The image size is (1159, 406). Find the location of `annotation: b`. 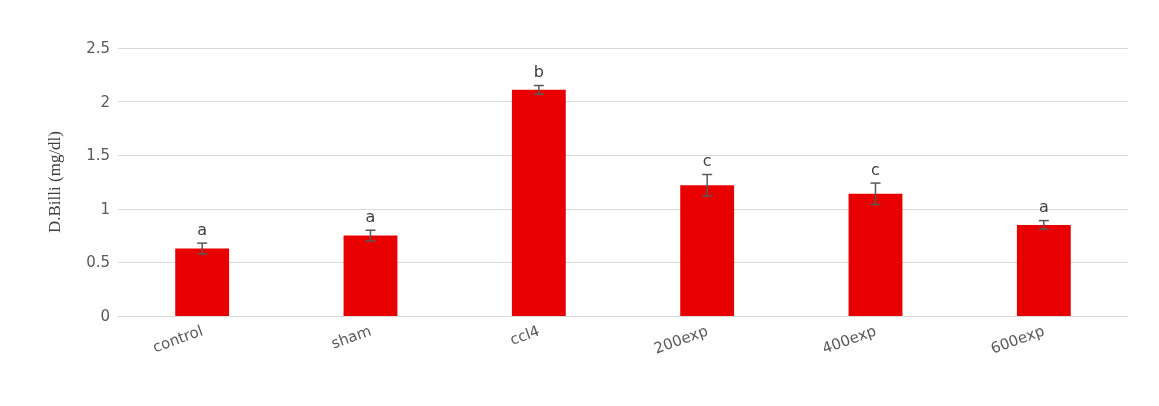

annotation: b is located at coordinates (538, 72).